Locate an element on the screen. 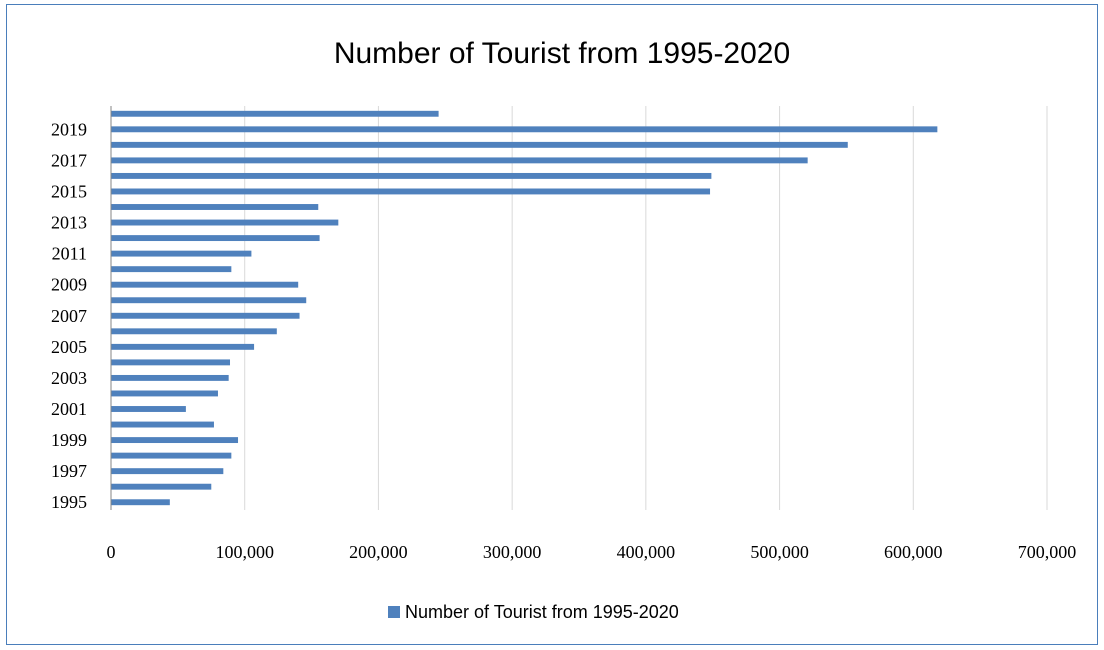 The image size is (1104, 650). bar-2008 is located at coordinates (209, 300).